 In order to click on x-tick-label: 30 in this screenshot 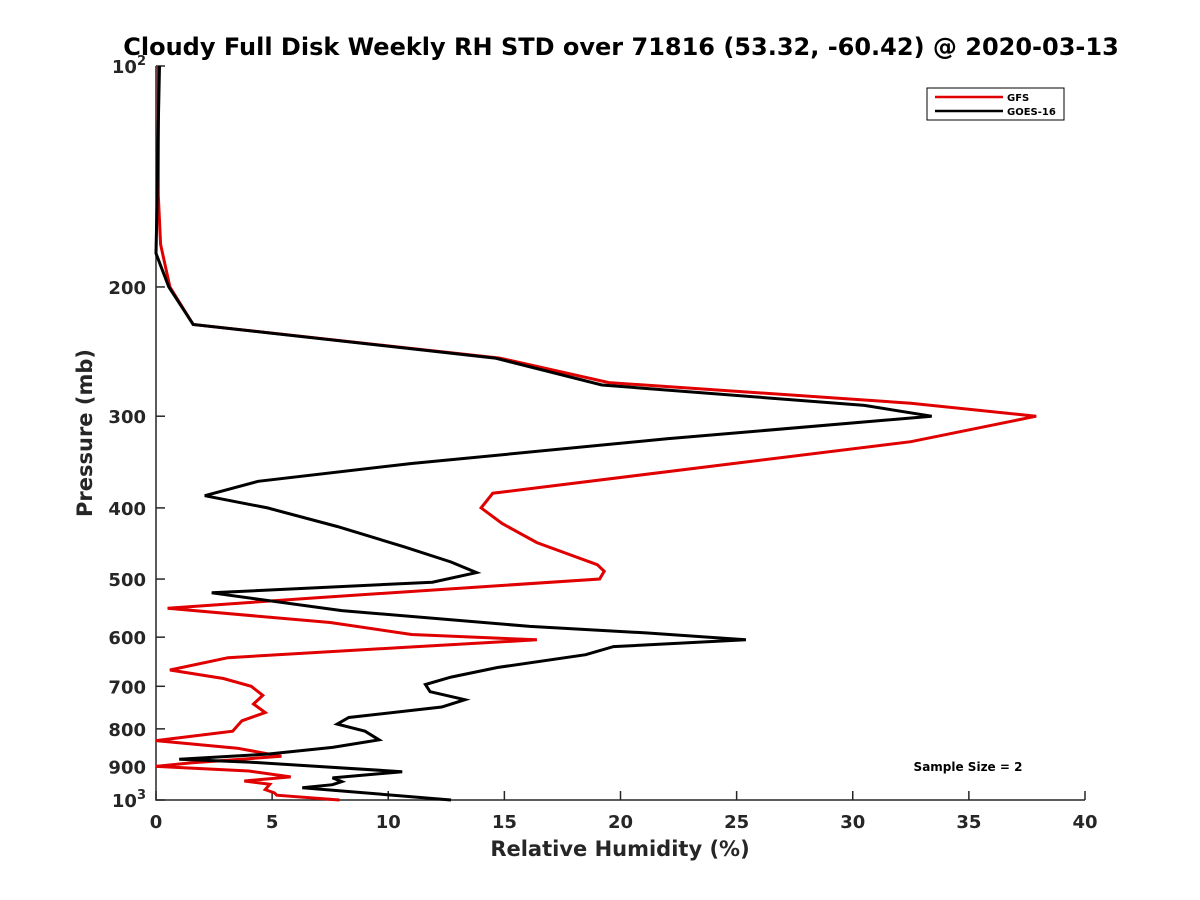, I will do `click(852, 822)`.